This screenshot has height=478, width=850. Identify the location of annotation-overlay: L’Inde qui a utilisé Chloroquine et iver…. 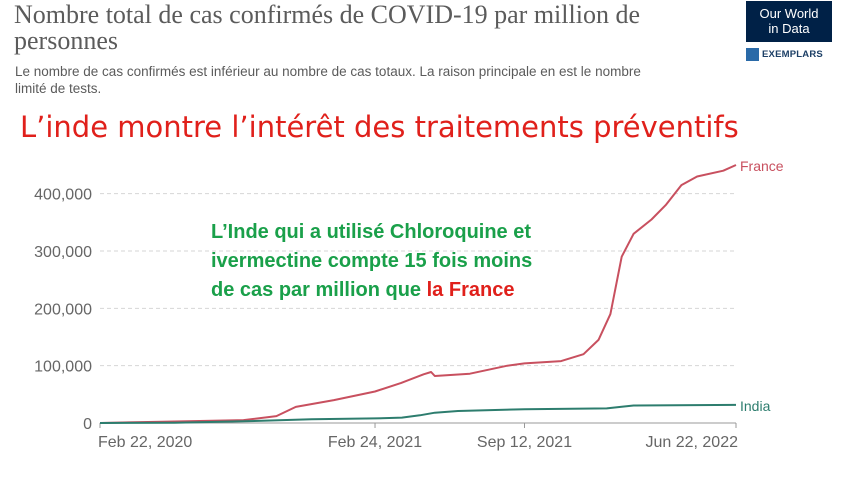
(411, 261).